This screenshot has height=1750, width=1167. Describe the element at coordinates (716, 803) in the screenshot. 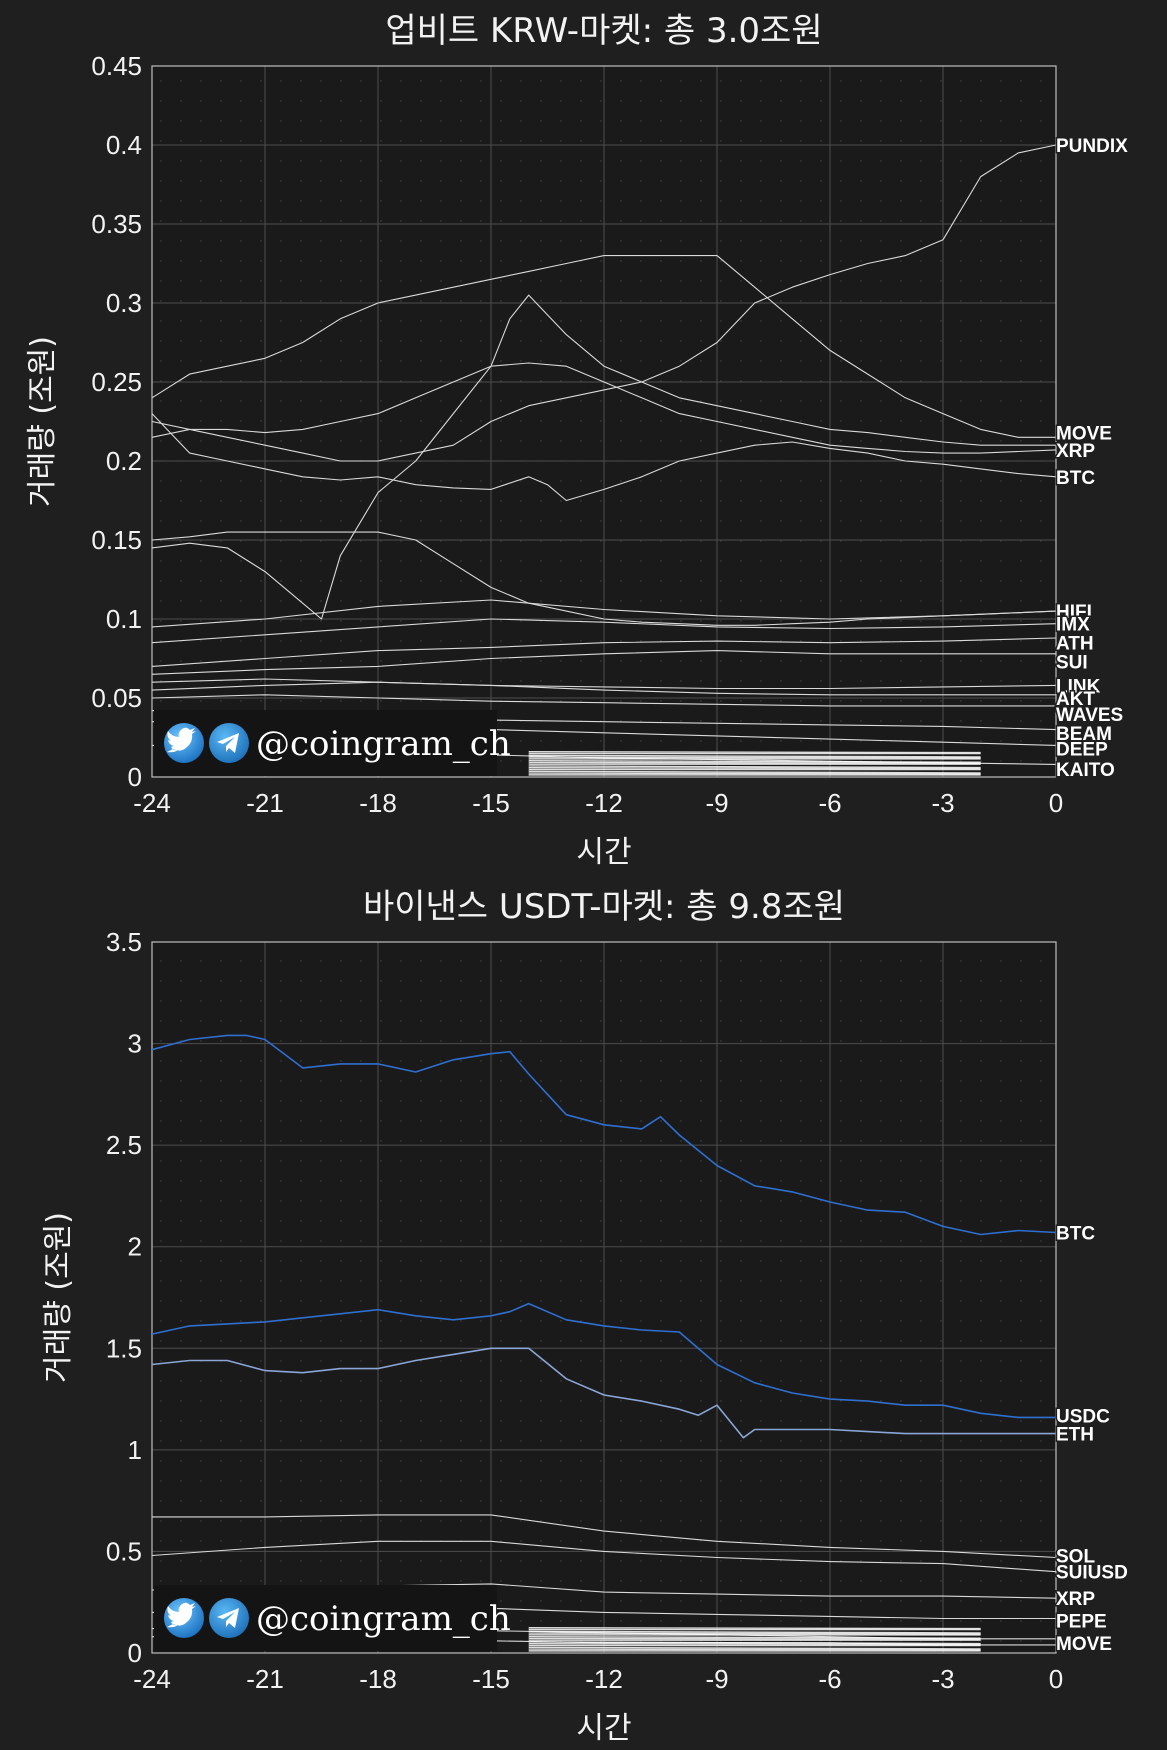

I see `x-tick-label: -9` at that location.